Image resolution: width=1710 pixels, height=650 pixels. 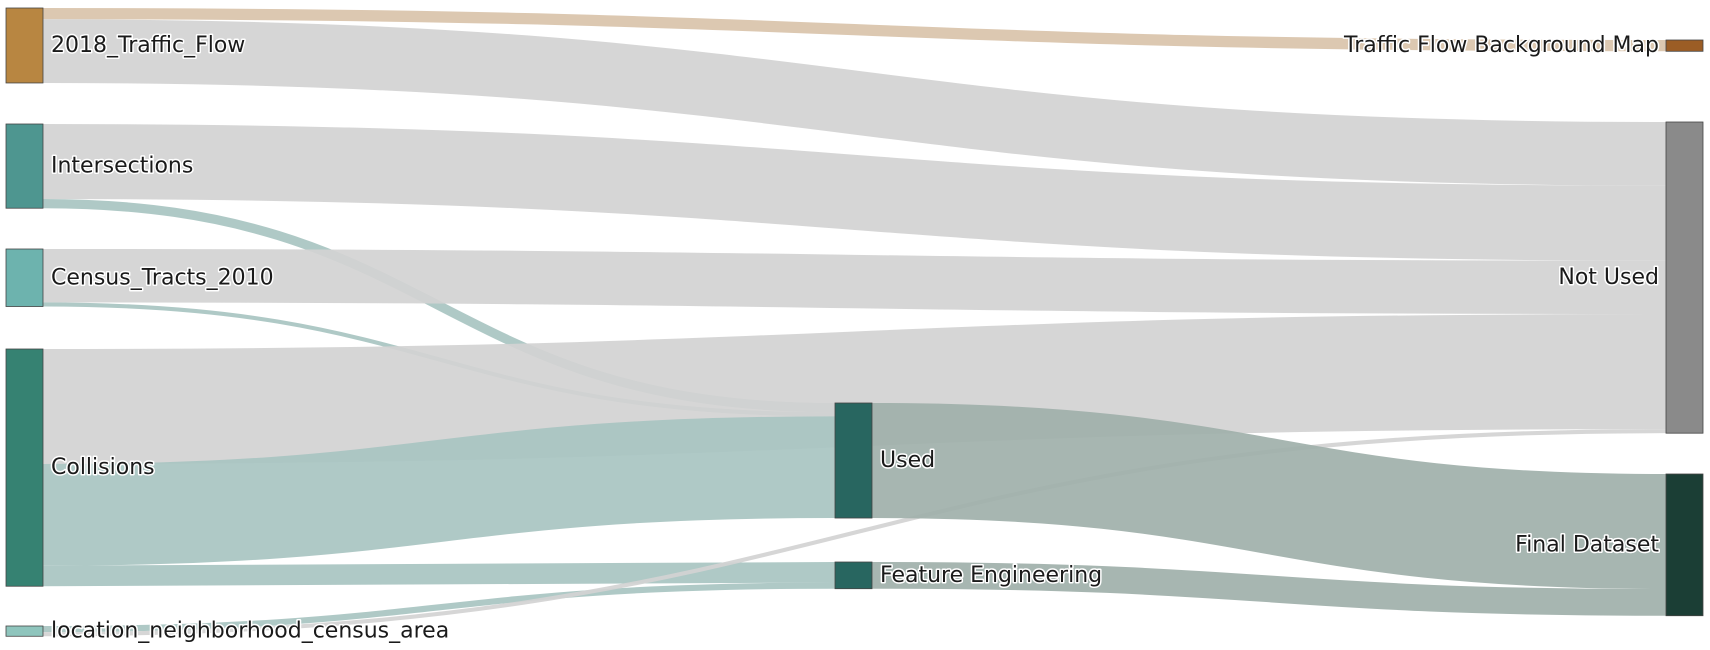 I want to click on node-label-not-used: Not Used, so click(x=1608, y=277).